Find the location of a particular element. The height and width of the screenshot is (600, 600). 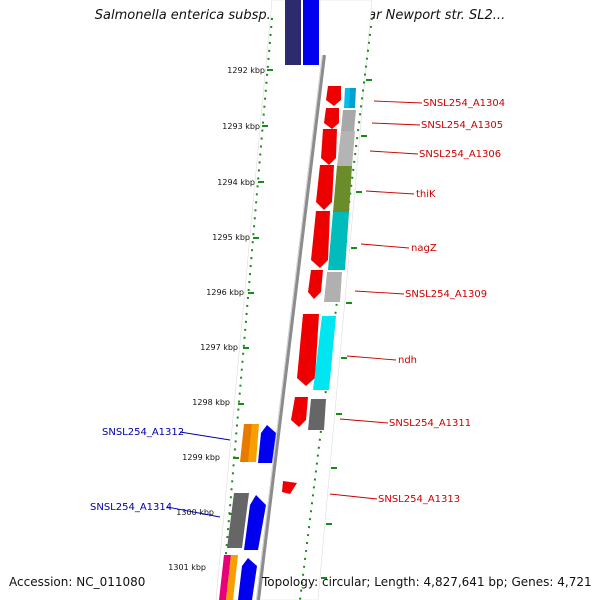

category-blocks is located at coordinates (332, 259).